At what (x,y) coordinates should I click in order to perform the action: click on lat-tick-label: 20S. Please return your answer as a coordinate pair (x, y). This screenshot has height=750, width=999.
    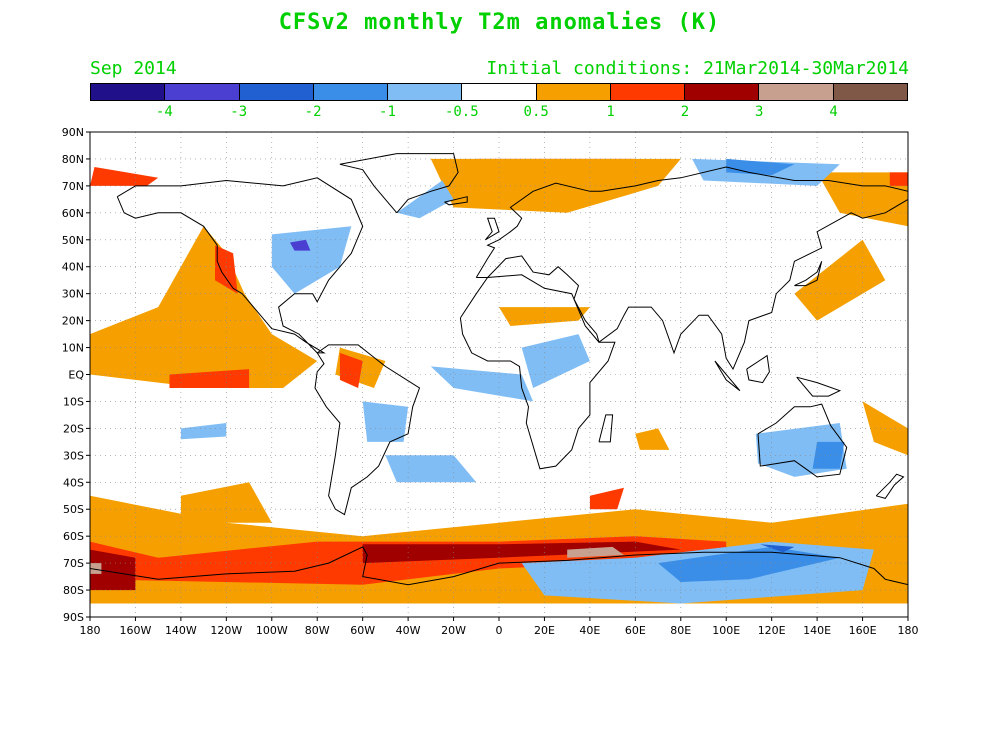
    Looking at the image, I should click on (73, 428).